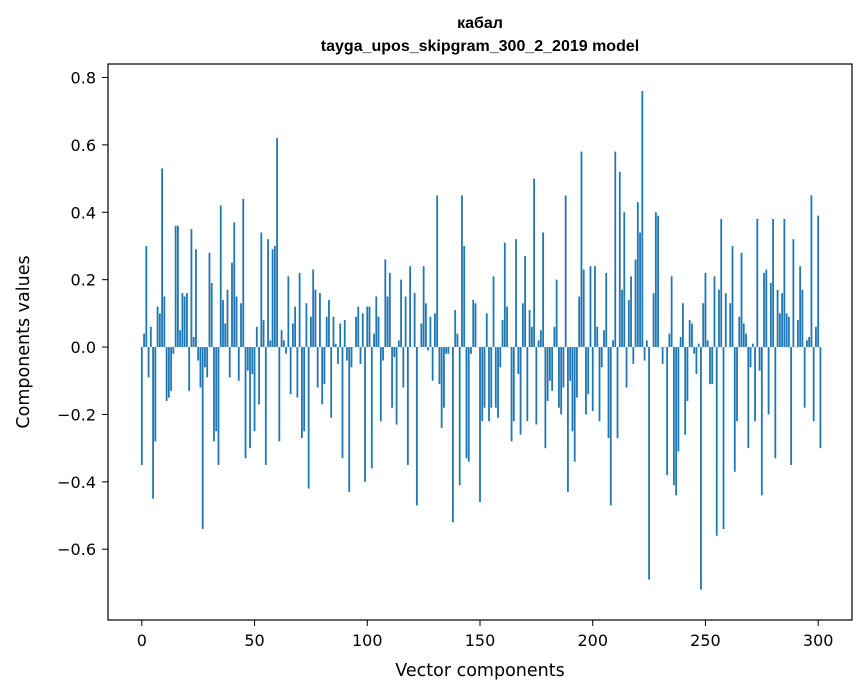 This screenshot has height=696, width=867. I want to click on x-tick-label: 250, so click(705, 640).